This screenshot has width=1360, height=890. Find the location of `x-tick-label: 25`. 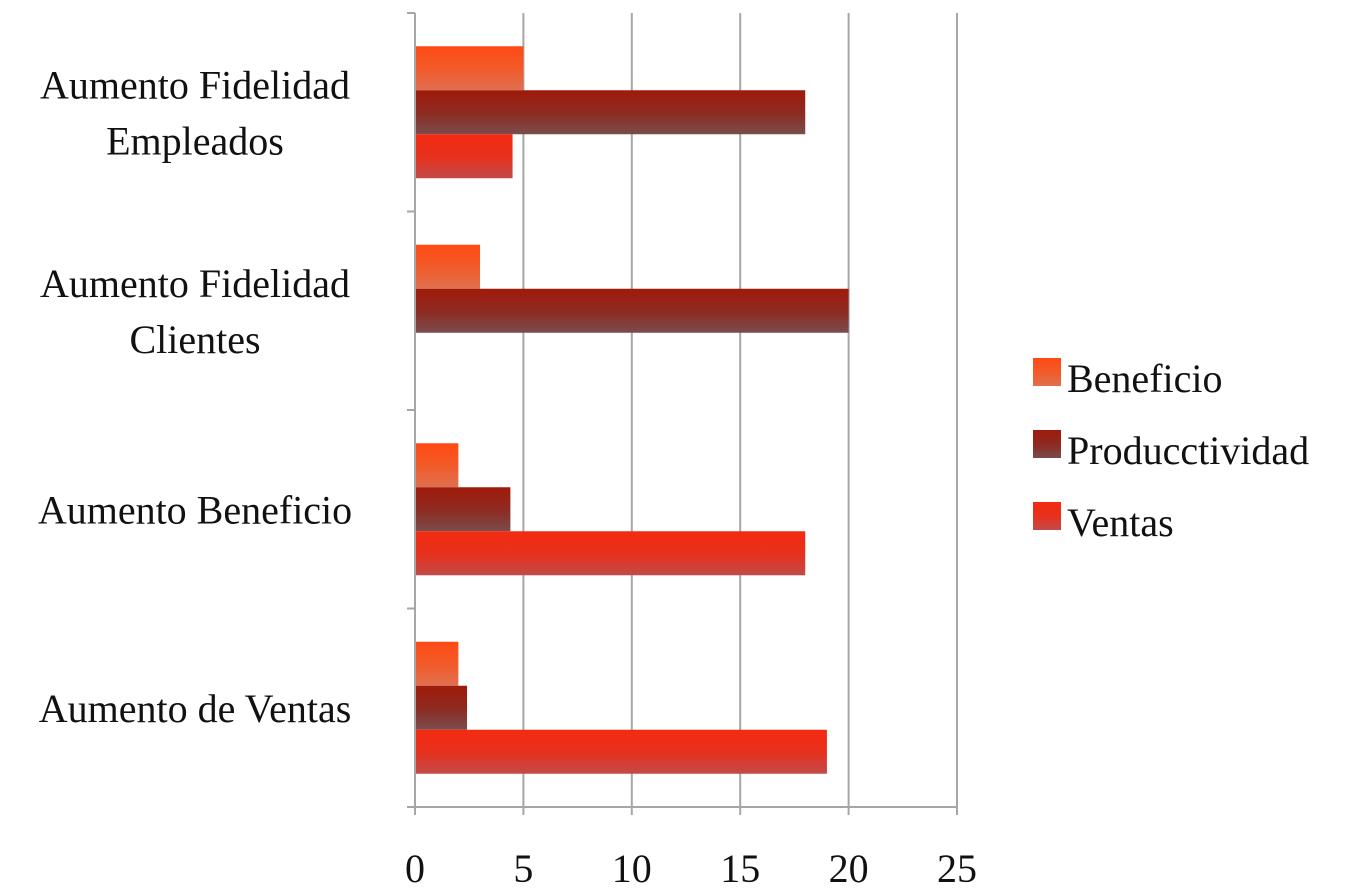

x-tick-label: 25 is located at coordinates (957, 868).